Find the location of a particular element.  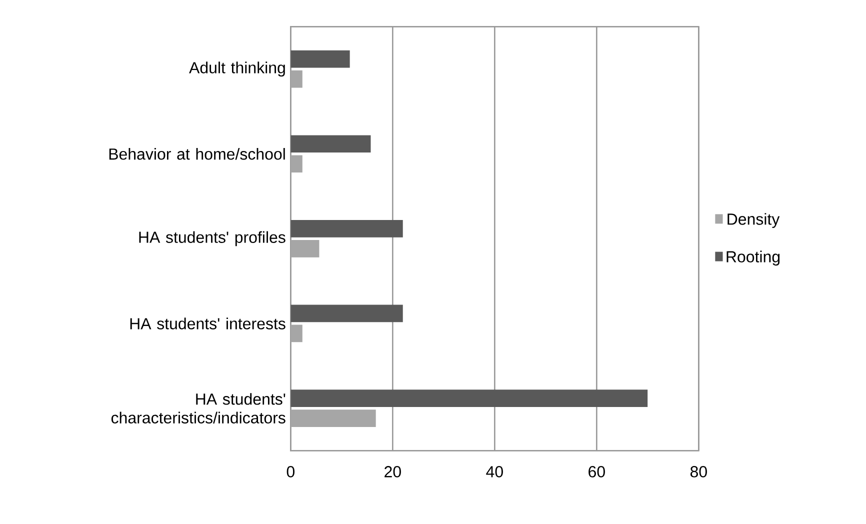

y-tick-label: Adult thinking is located at coordinates (237, 69).